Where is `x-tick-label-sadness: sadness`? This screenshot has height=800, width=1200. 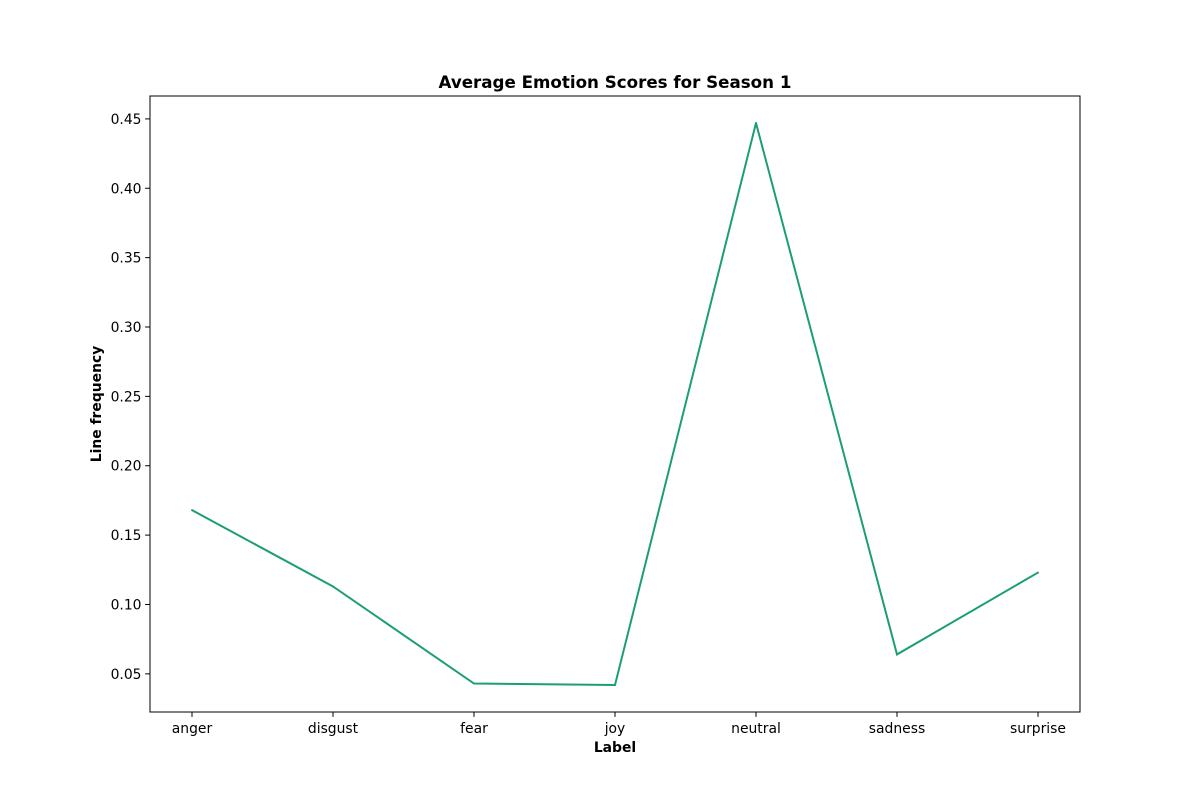 x-tick-label-sadness: sadness is located at coordinates (897, 729).